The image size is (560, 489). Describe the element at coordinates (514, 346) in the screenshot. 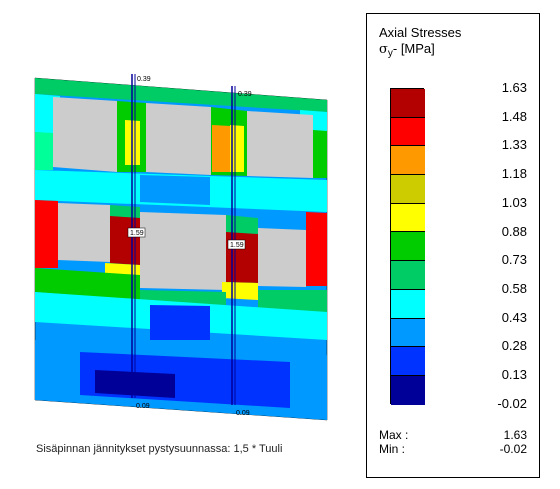

I see `legend-tick-label: 0.28` at that location.